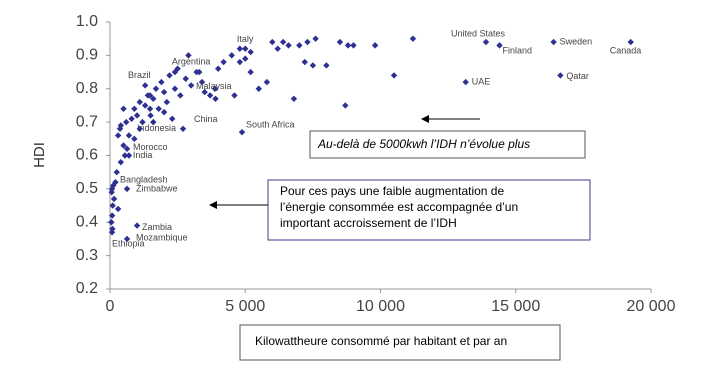  Describe the element at coordinates (87, 121) in the screenshot. I see `y-tick-label: 0.7` at that location.